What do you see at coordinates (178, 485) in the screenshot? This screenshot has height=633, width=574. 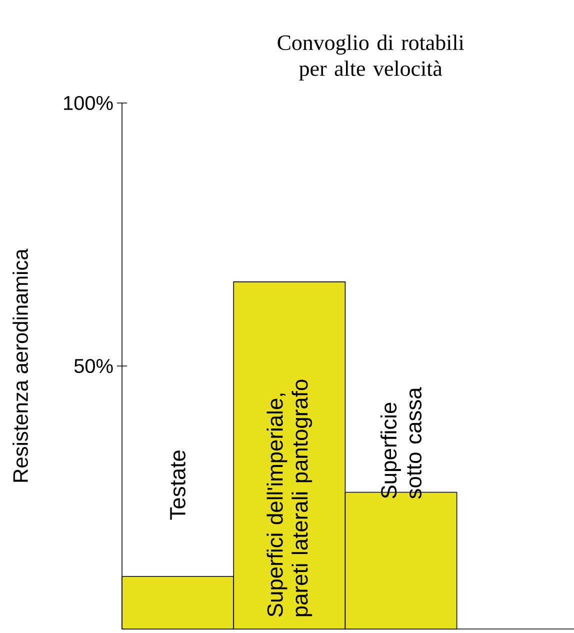 I see `x-tick-label: Testate` at bounding box center [178, 485].